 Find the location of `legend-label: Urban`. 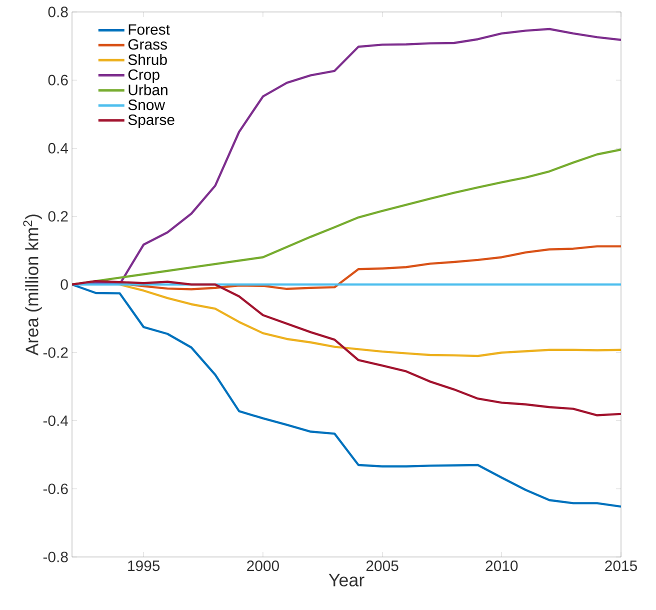

legend-label: Urban is located at coordinates (148, 90).